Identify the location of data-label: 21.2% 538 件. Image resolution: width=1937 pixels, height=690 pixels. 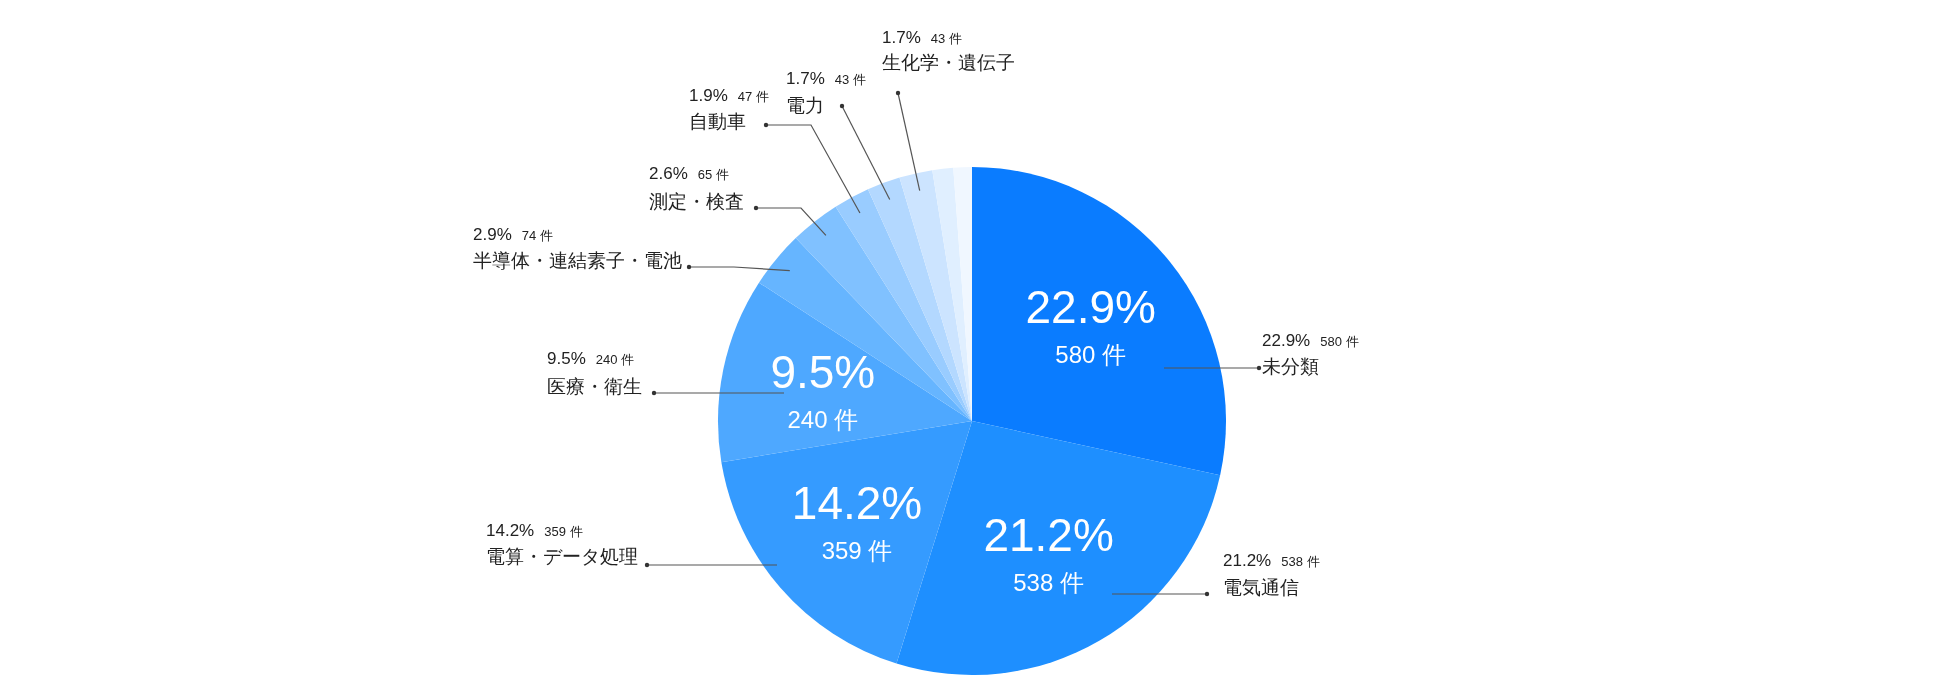
(1048, 552).